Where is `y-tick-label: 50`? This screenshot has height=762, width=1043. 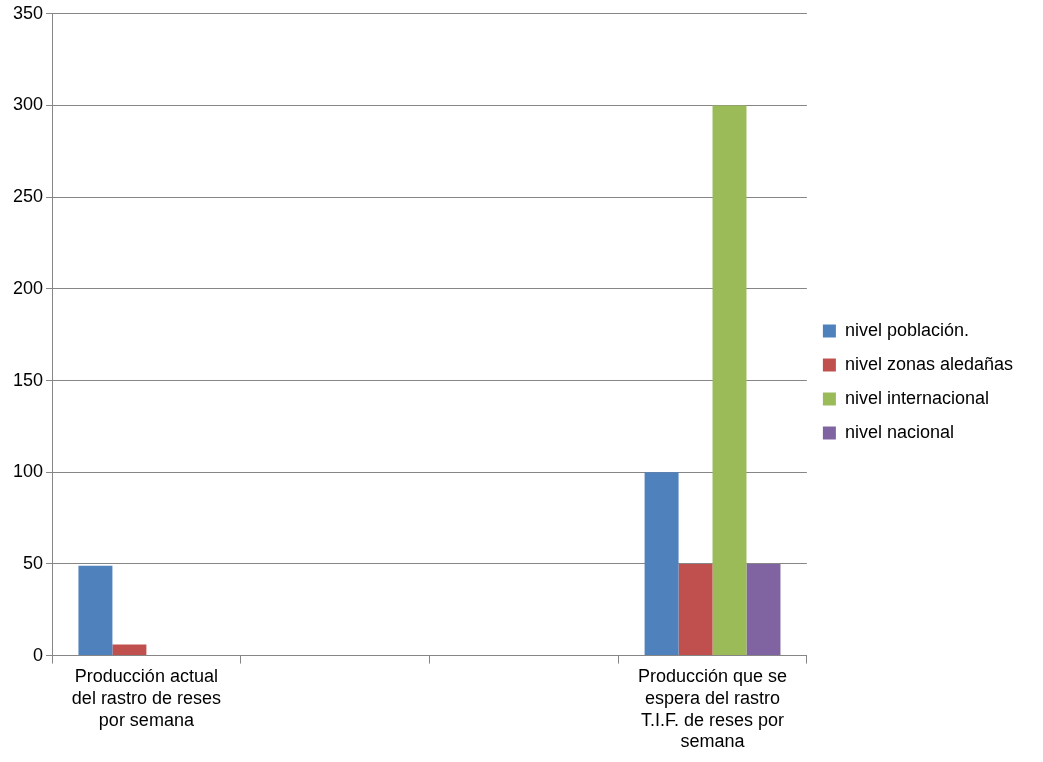
y-tick-label: 50 is located at coordinates (33, 562).